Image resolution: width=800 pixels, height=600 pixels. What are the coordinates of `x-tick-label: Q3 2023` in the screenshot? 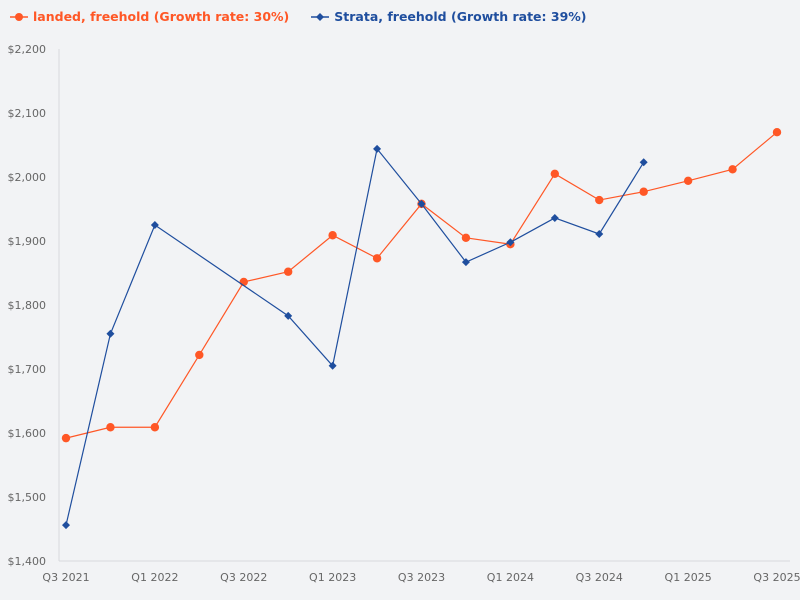 It's located at (421, 577).